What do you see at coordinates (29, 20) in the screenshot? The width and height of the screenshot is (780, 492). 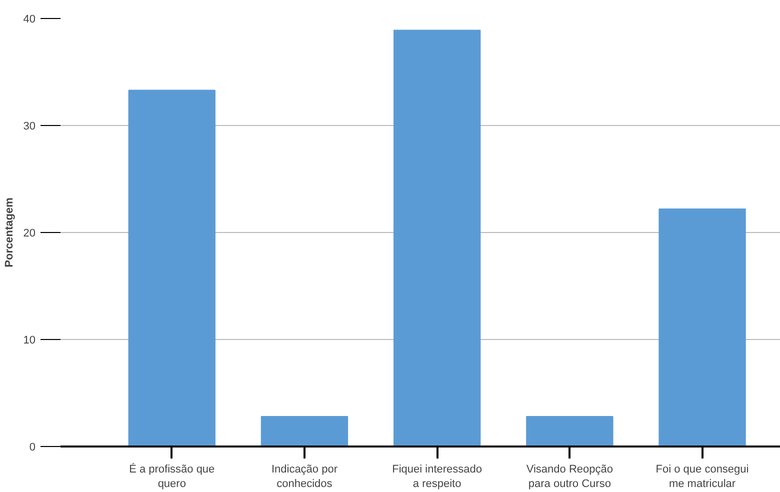 I see `y-tick-label: 40` at bounding box center [29, 20].